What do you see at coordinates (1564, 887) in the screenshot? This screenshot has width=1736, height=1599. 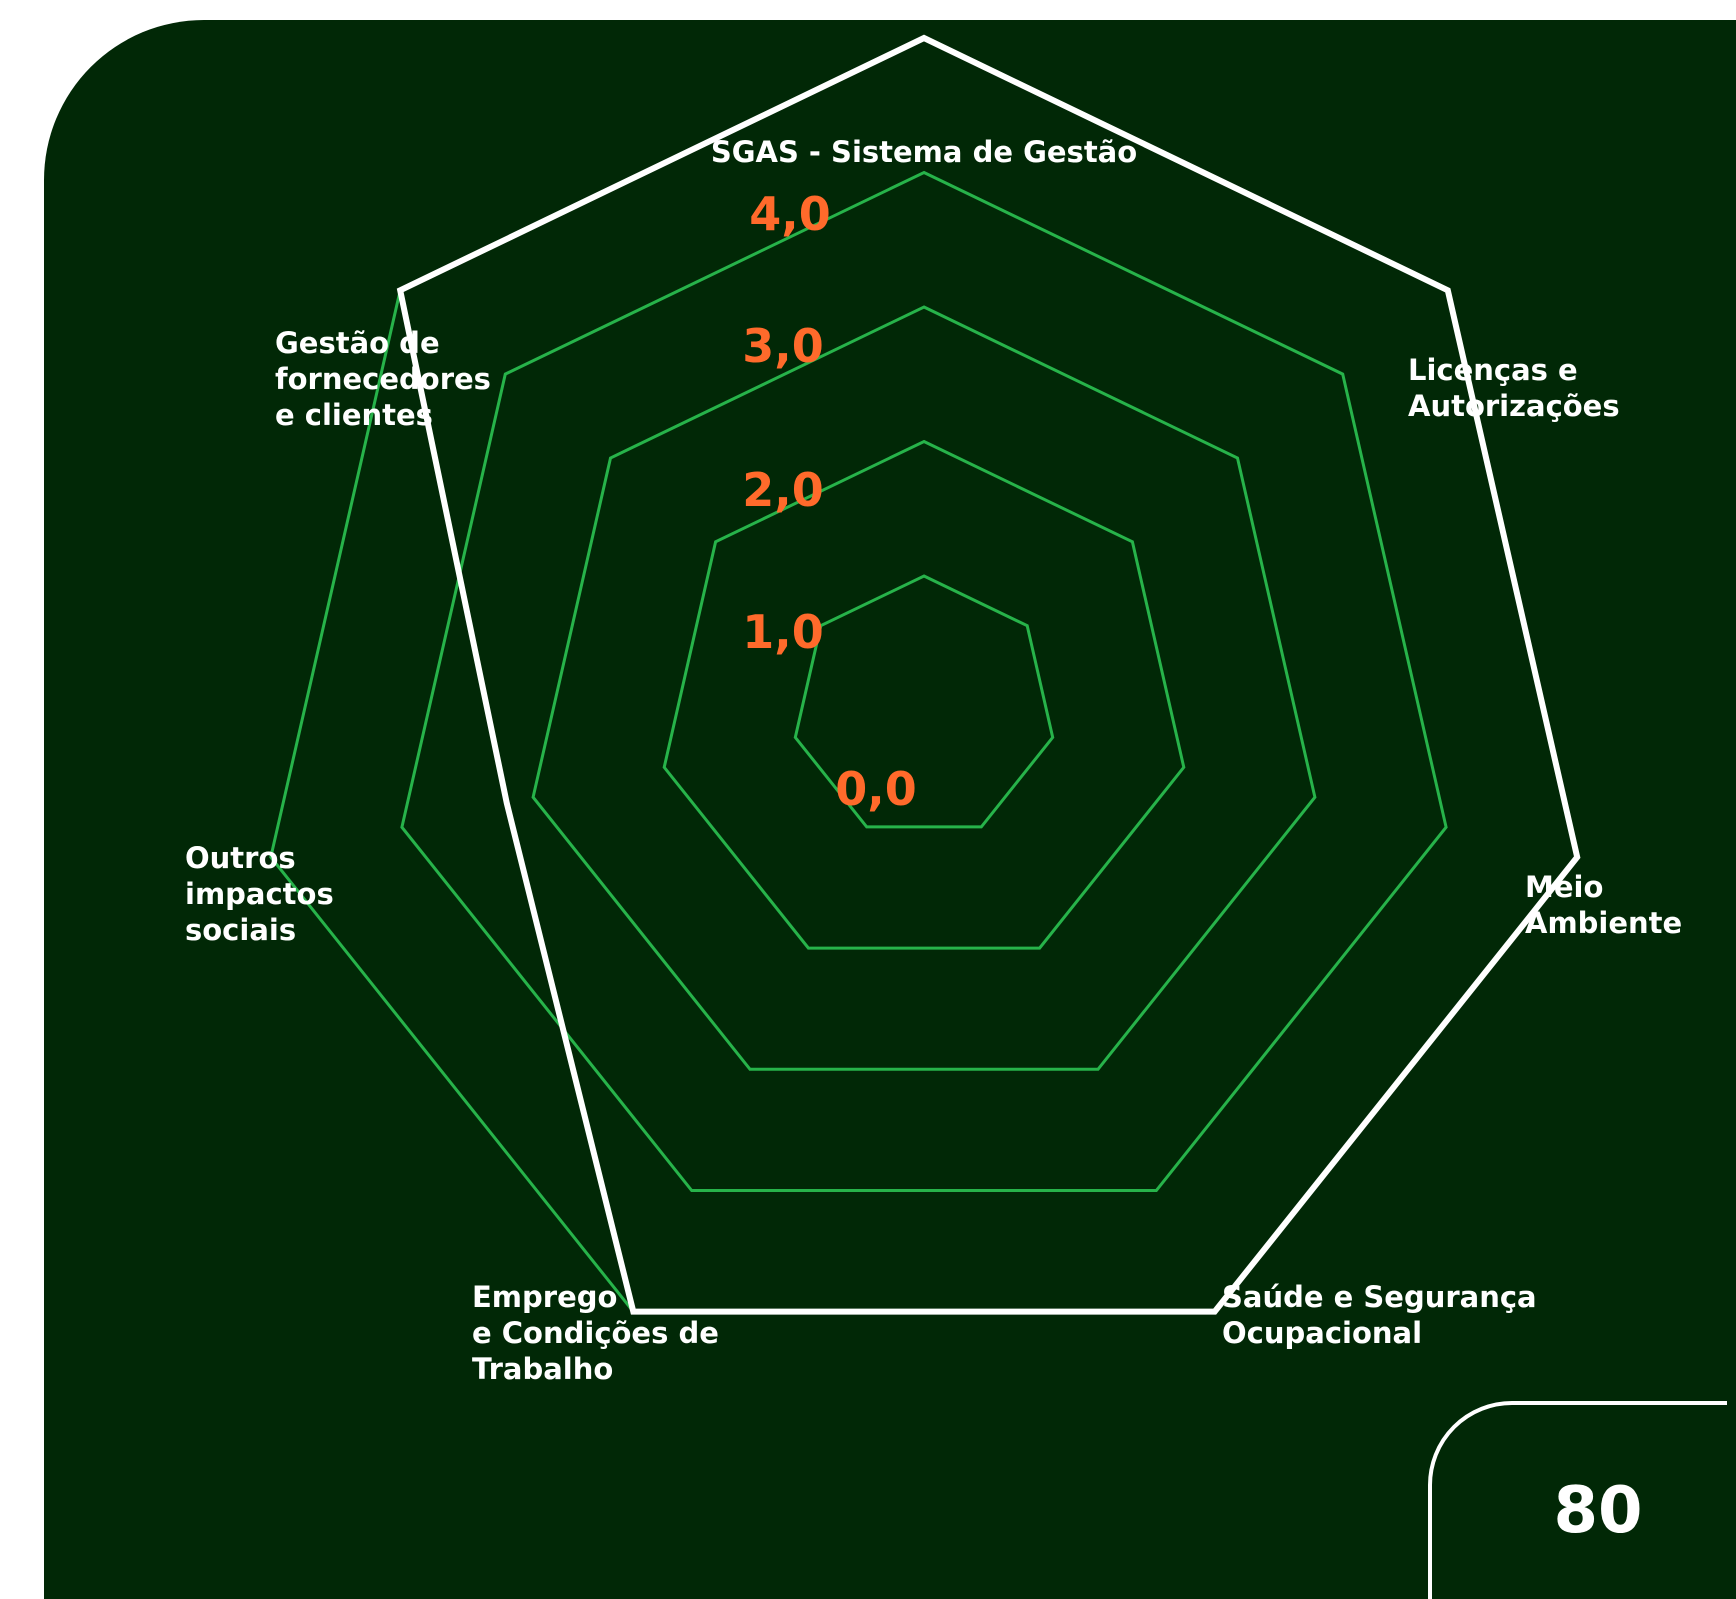 I see `axis-label-line: Meio` at bounding box center [1564, 887].